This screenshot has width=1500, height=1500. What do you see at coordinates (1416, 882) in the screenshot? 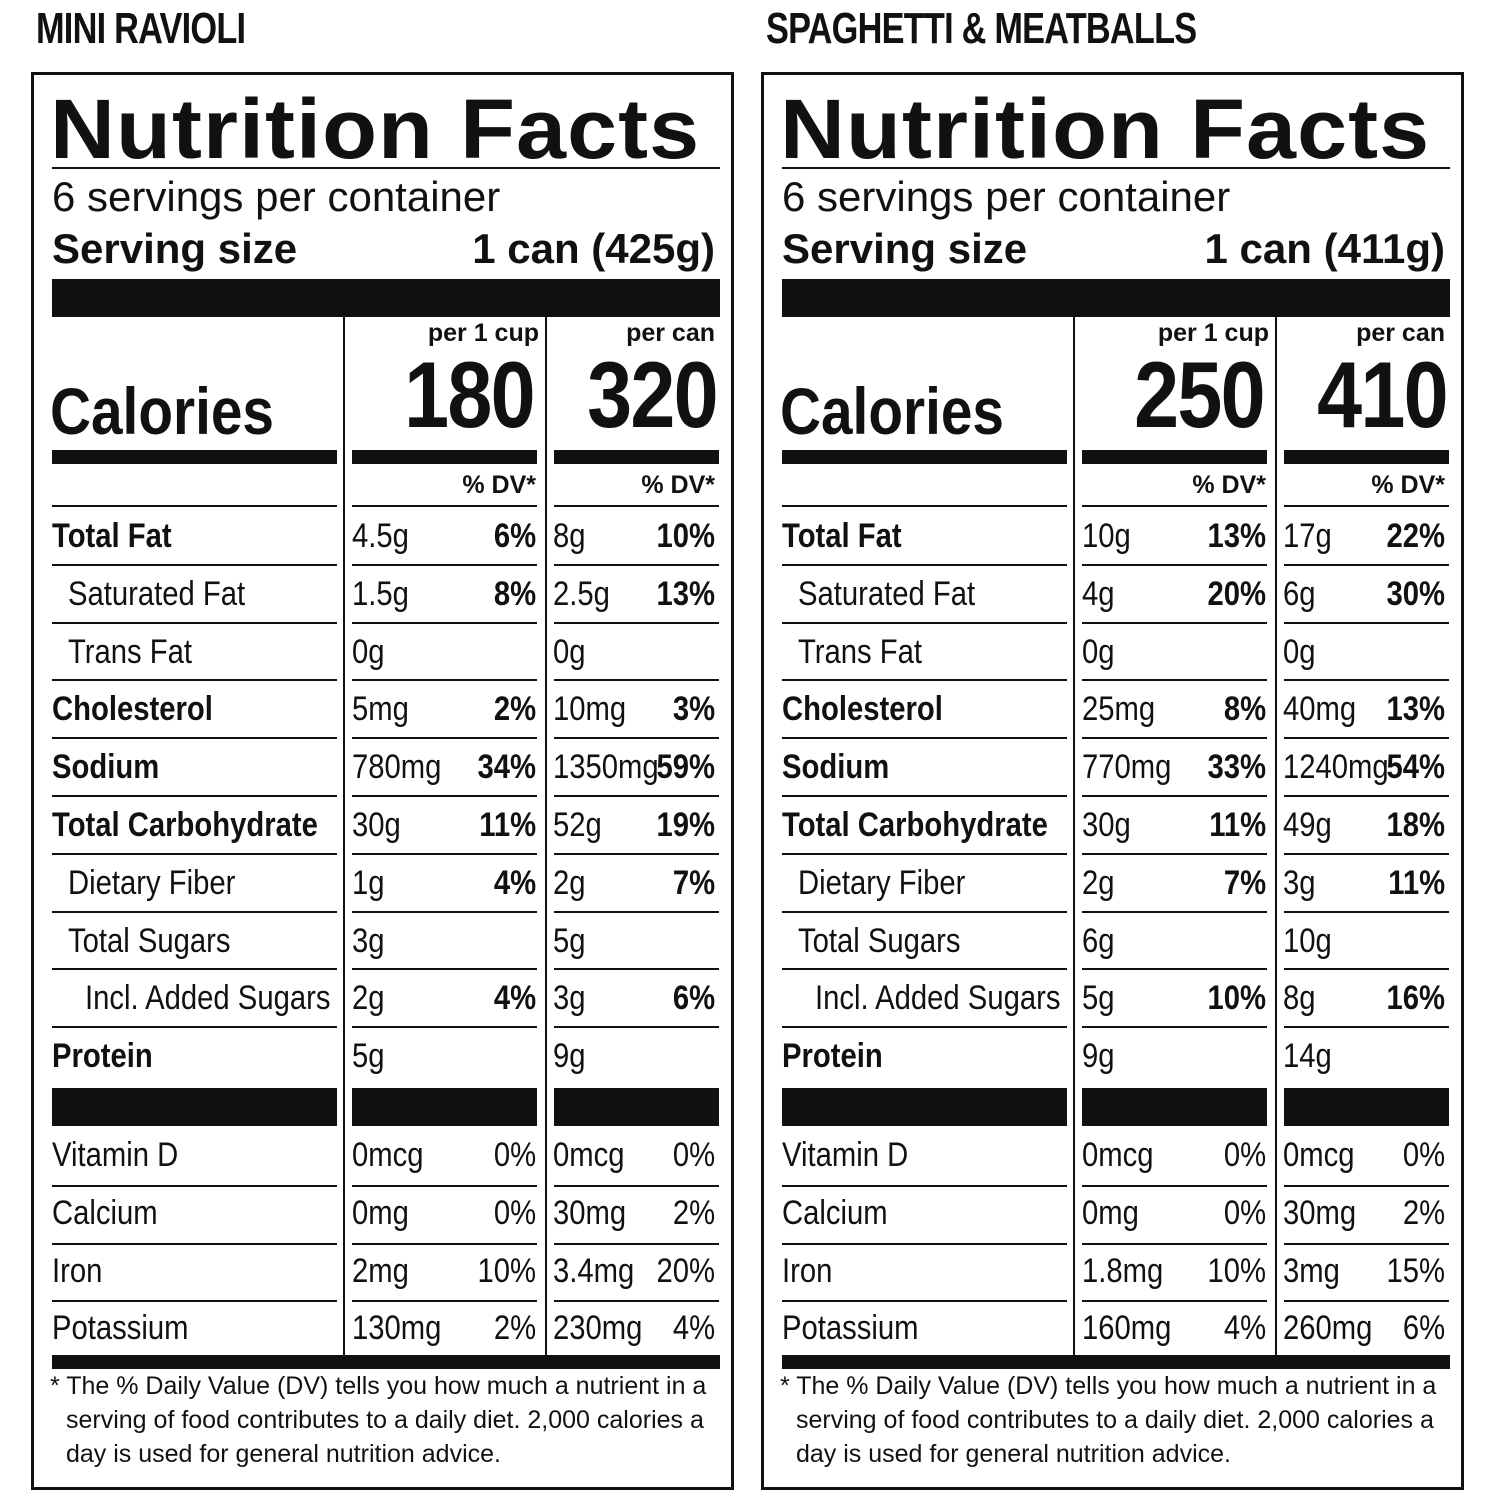
I see `nutrient-dv-per-can: 11%` at bounding box center [1416, 882].